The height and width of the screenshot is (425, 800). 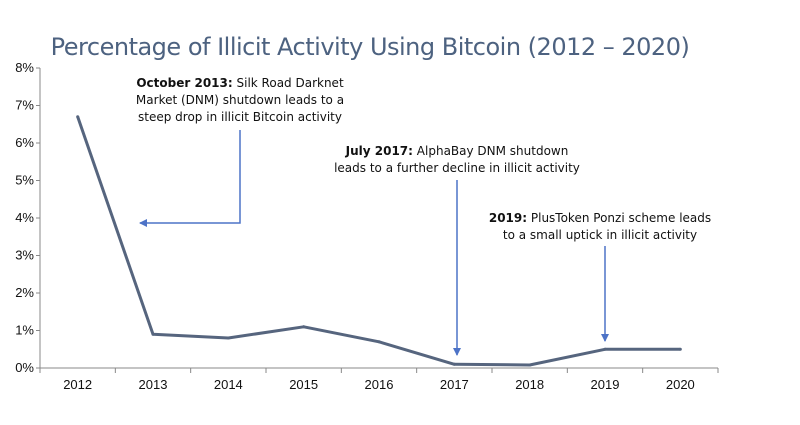 I want to click on y-tick-label: 2%, so click(x=24, y=292).